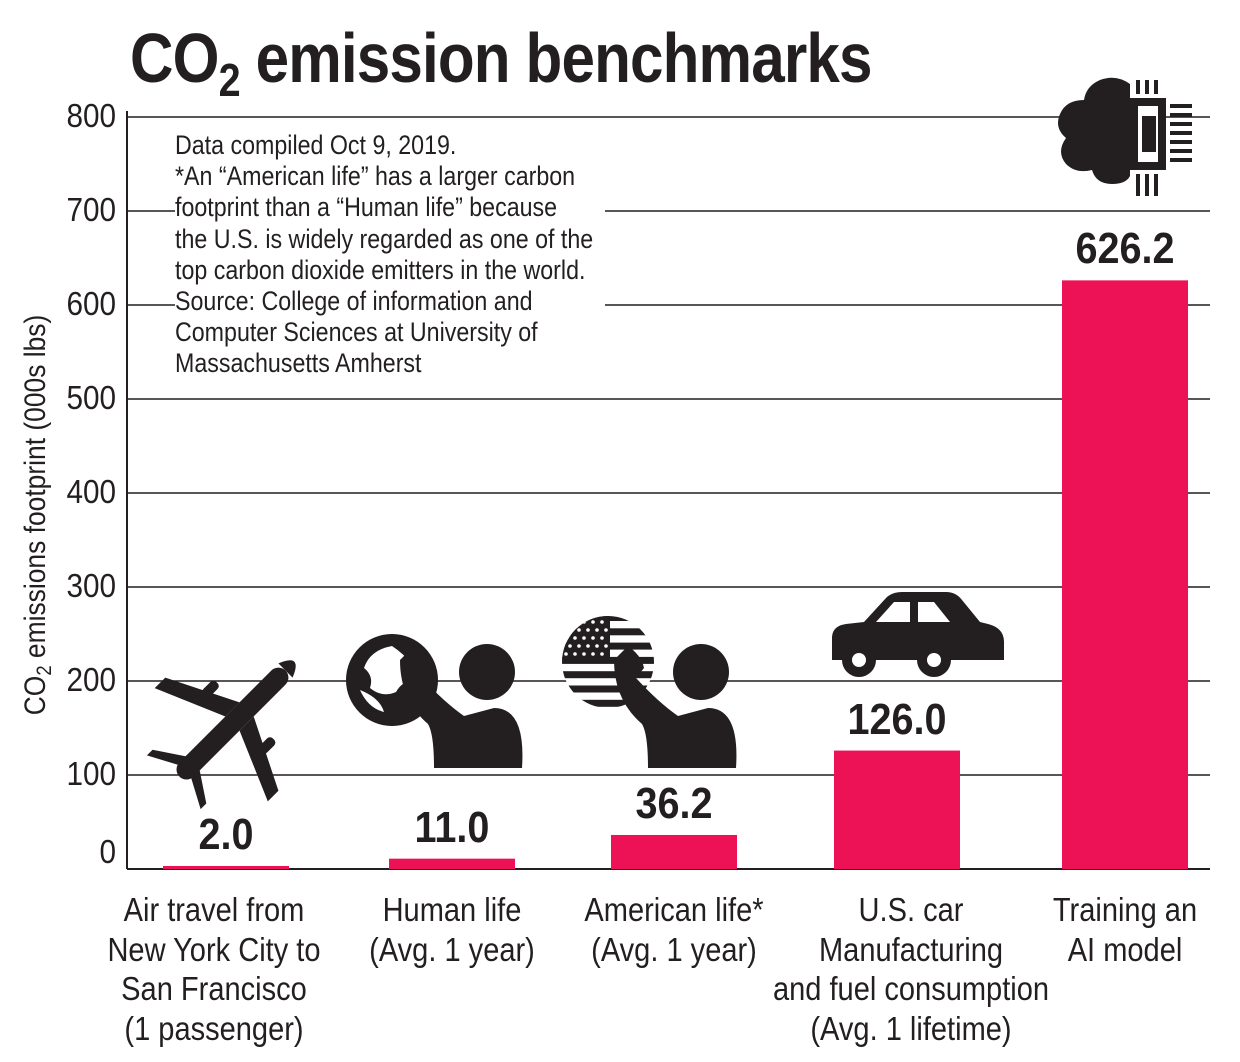 The width and height of the screenshot is (1240, 1062). Describe the element at coordinates (911, 909) in the screenshot. I see `category-line: U.S. car` at that location.